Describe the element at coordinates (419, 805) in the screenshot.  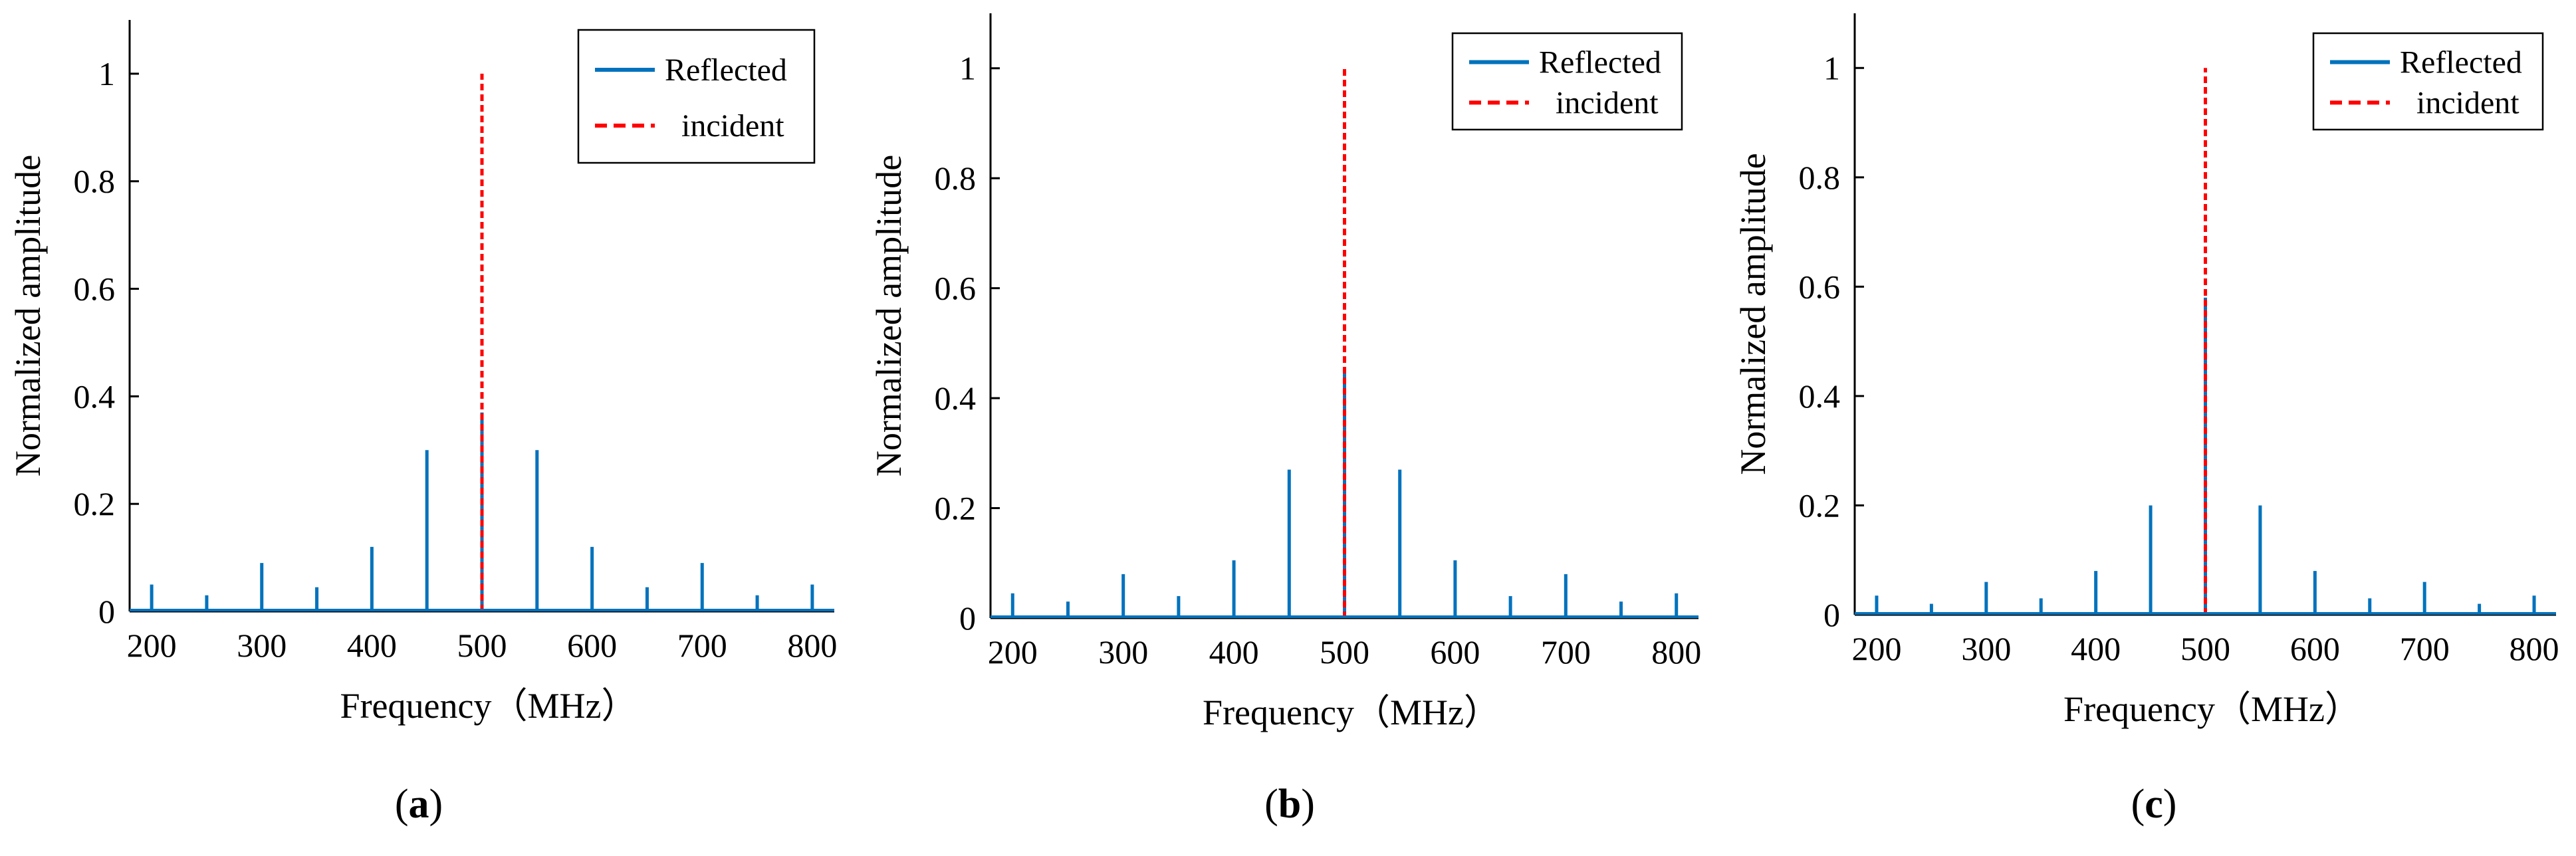
I see `panel-label: (a)` at that location.